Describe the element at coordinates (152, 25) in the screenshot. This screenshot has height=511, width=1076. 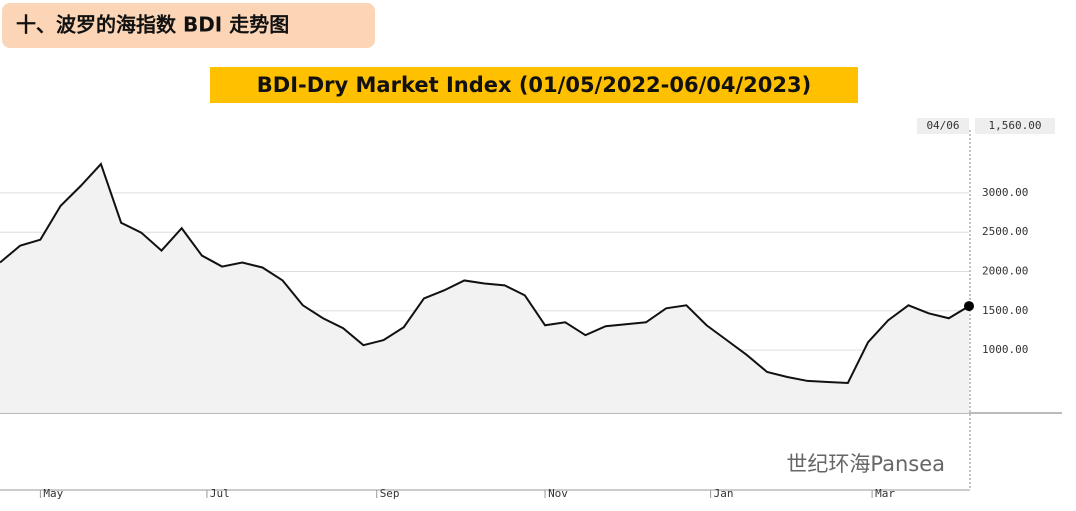
I see `page-title: 十、波罗的海指数 BDI 走势图` at that location.